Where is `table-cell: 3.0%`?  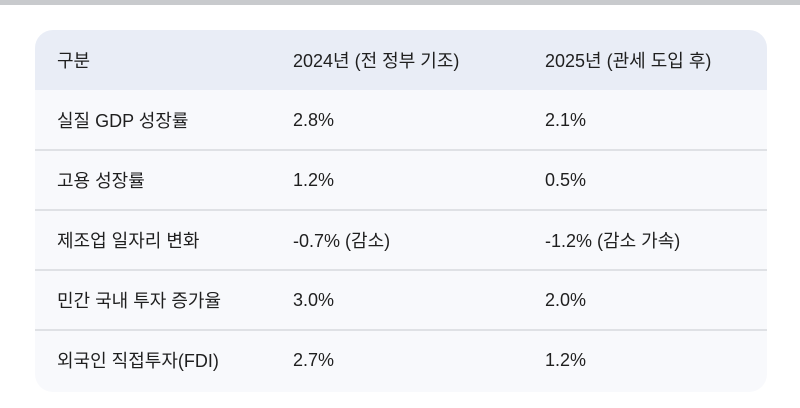
table-cell: 3.0% is located at coordinates (314, 299).